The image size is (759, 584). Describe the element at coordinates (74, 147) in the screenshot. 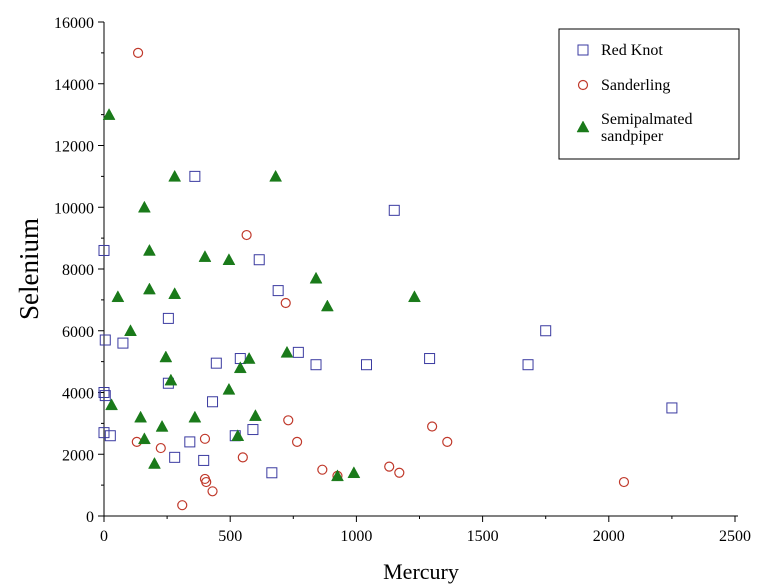

I see `y-tick-label: 12000` at that location.